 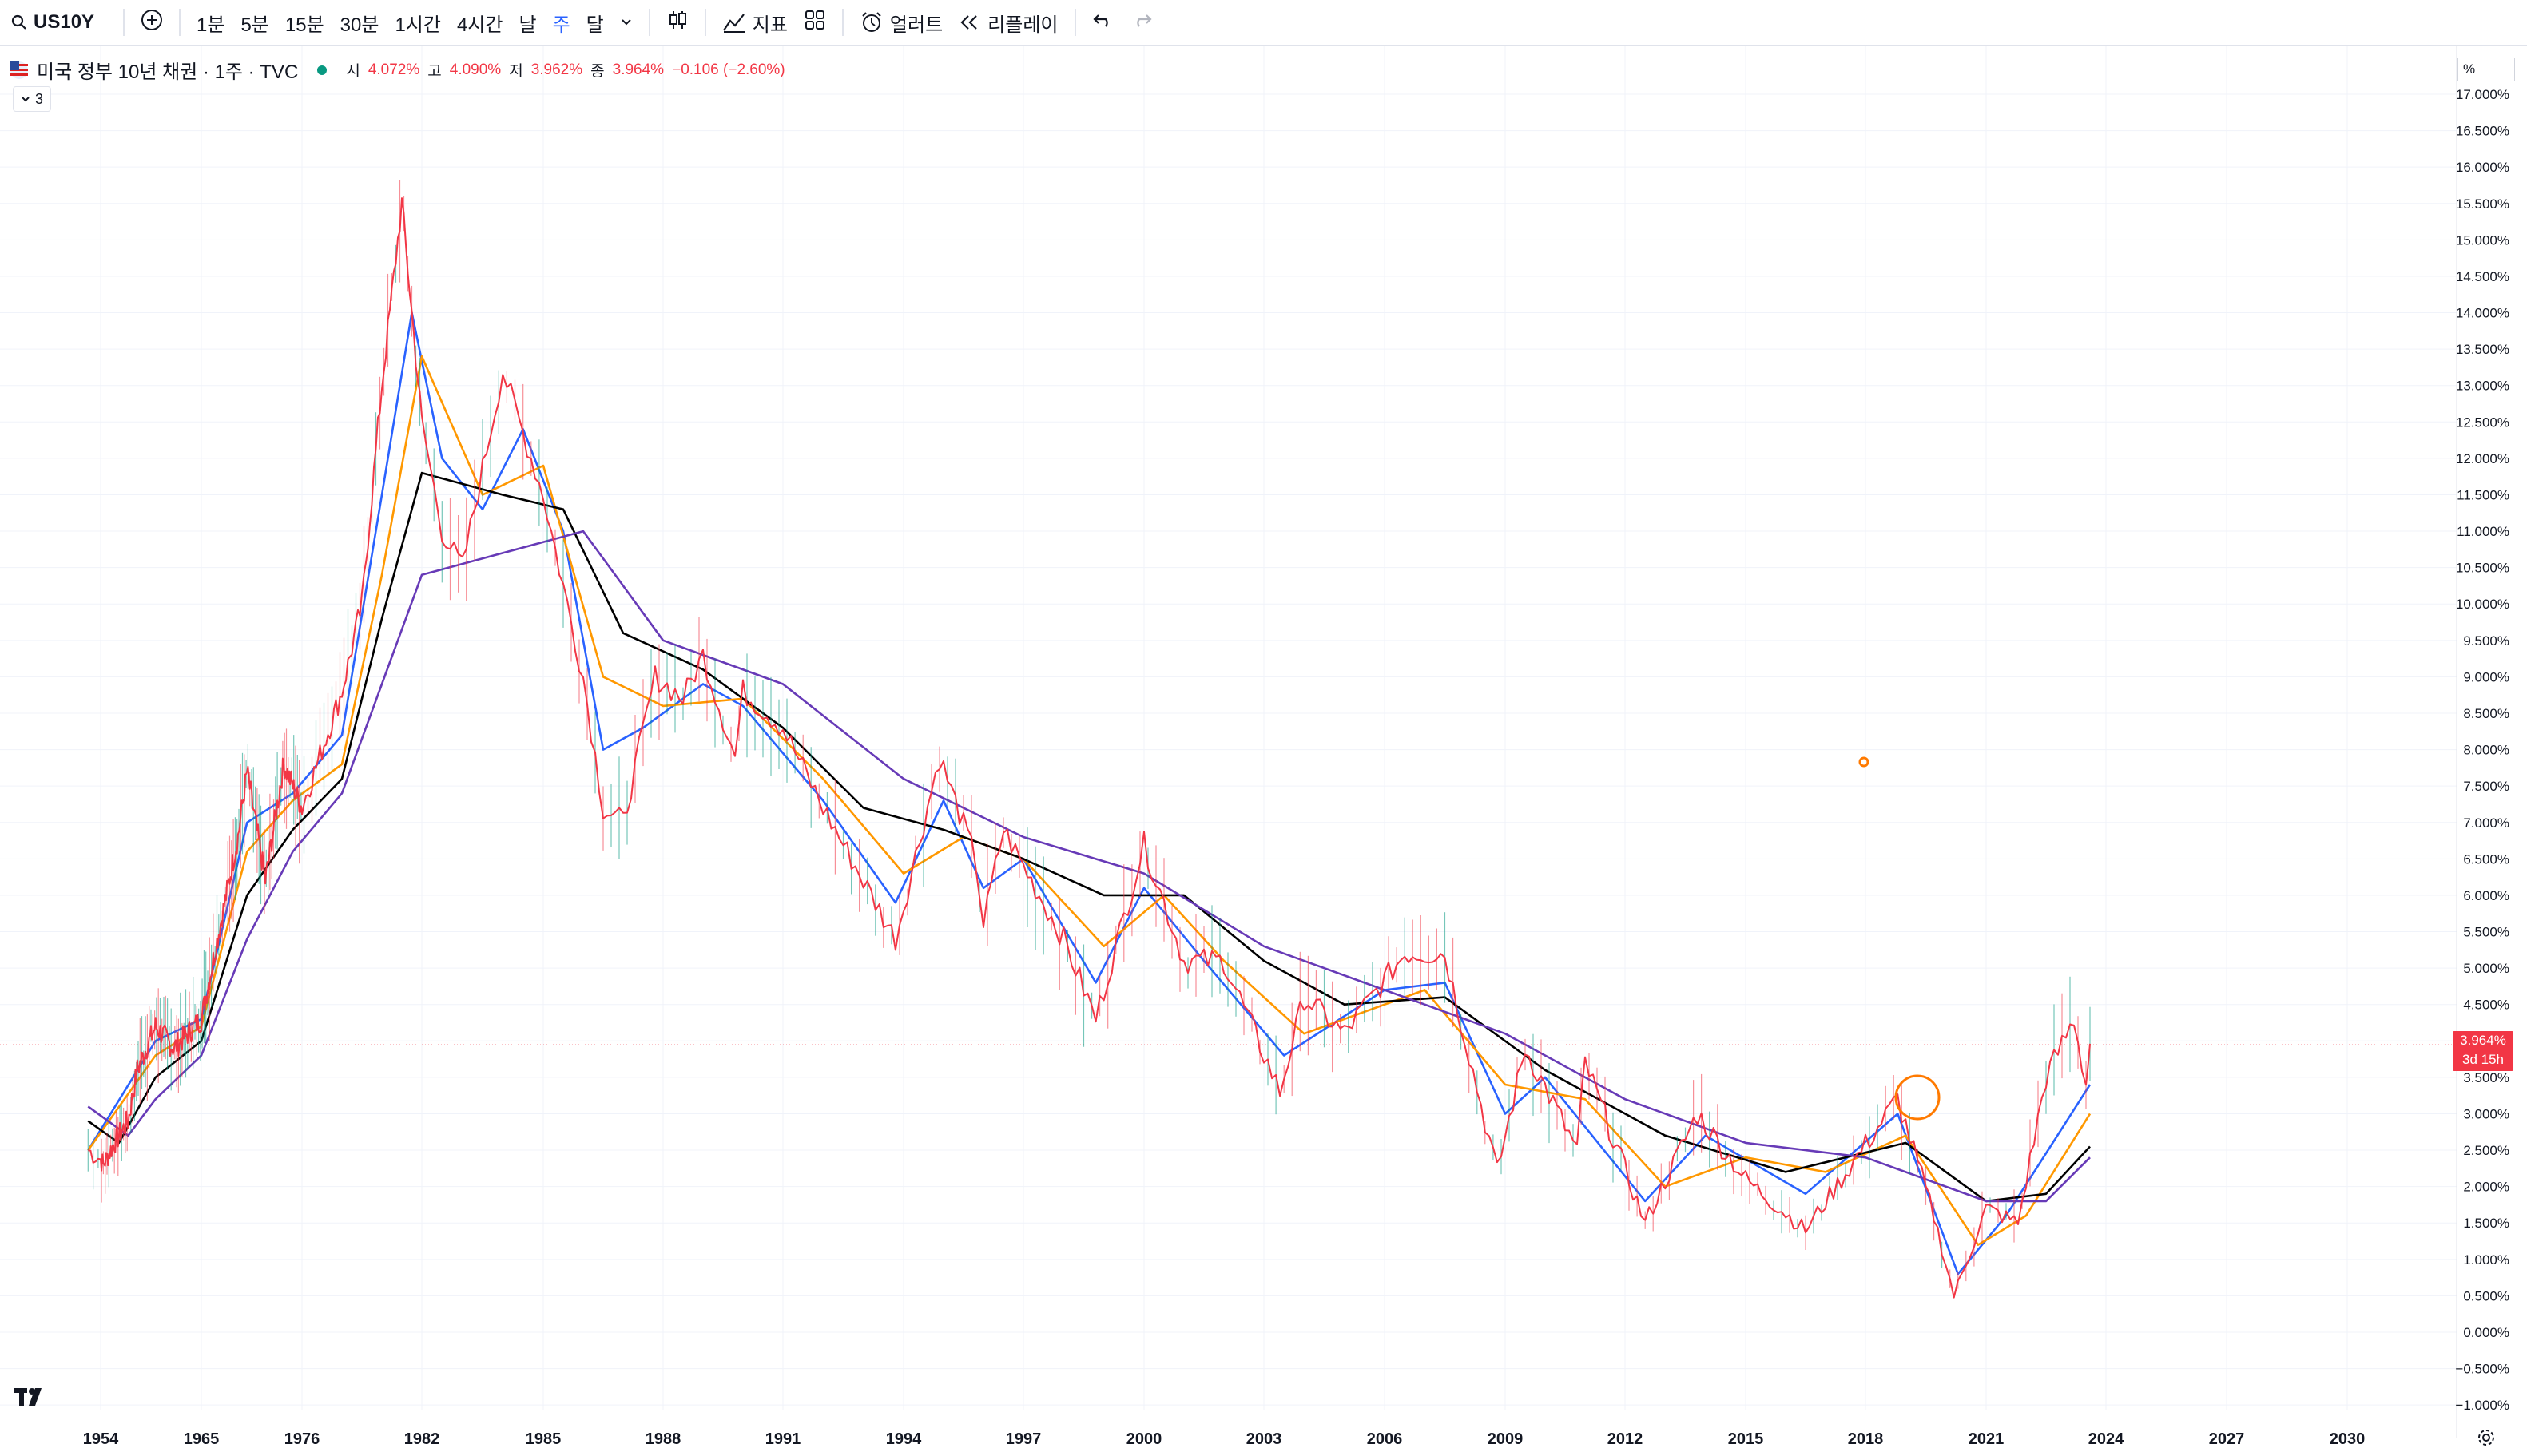 I want to click on interval-dropdown, so click(x=627, y=22).